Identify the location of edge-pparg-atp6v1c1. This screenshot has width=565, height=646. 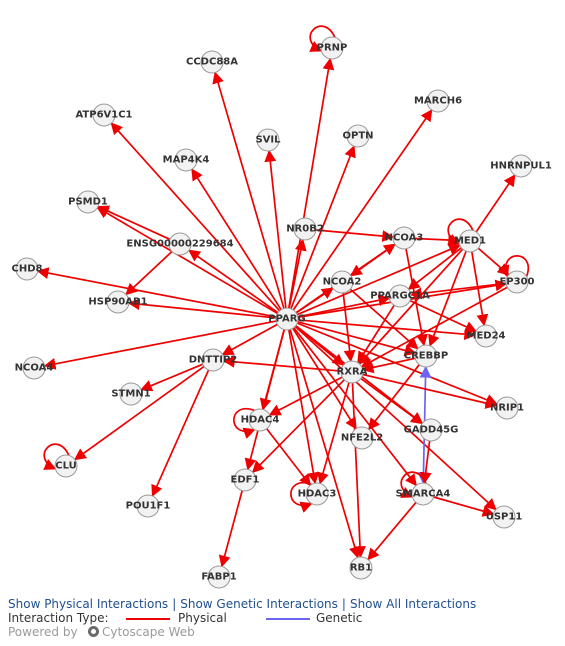
(195, 217).